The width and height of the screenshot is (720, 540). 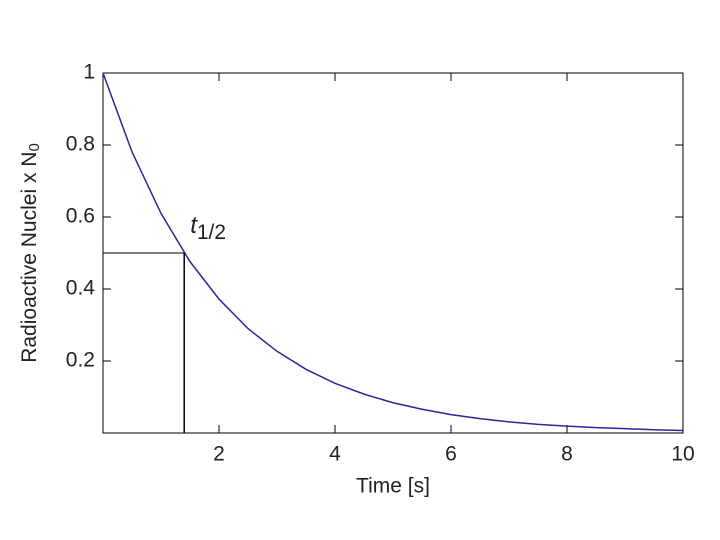 I want to click on y-tick-label: 0.4, so click(x=81, y=288).